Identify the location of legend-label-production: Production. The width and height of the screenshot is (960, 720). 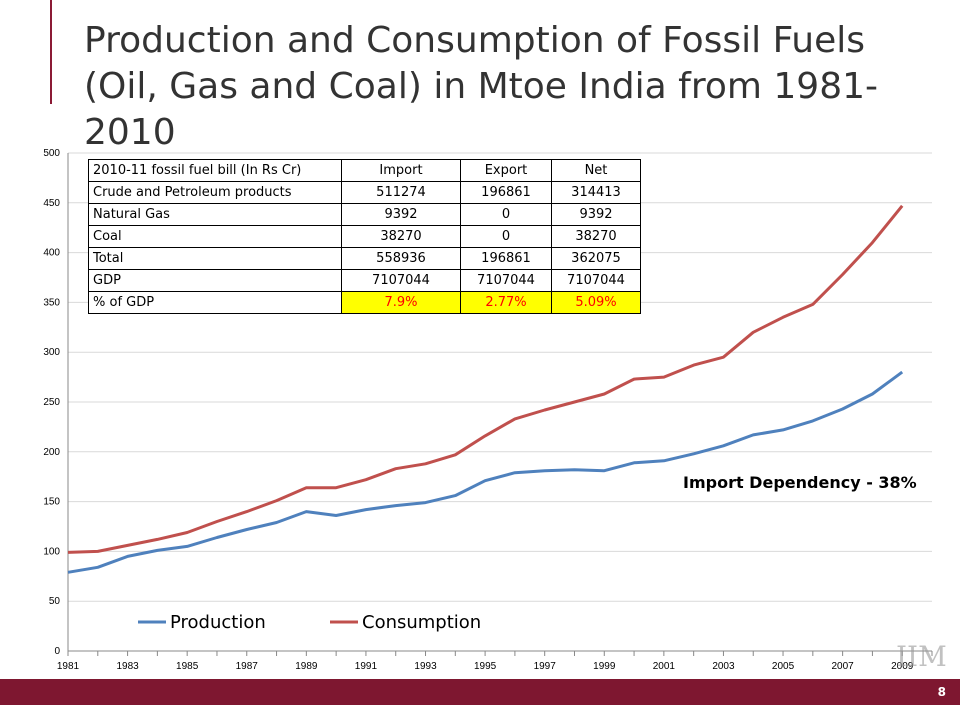
(218, 622).